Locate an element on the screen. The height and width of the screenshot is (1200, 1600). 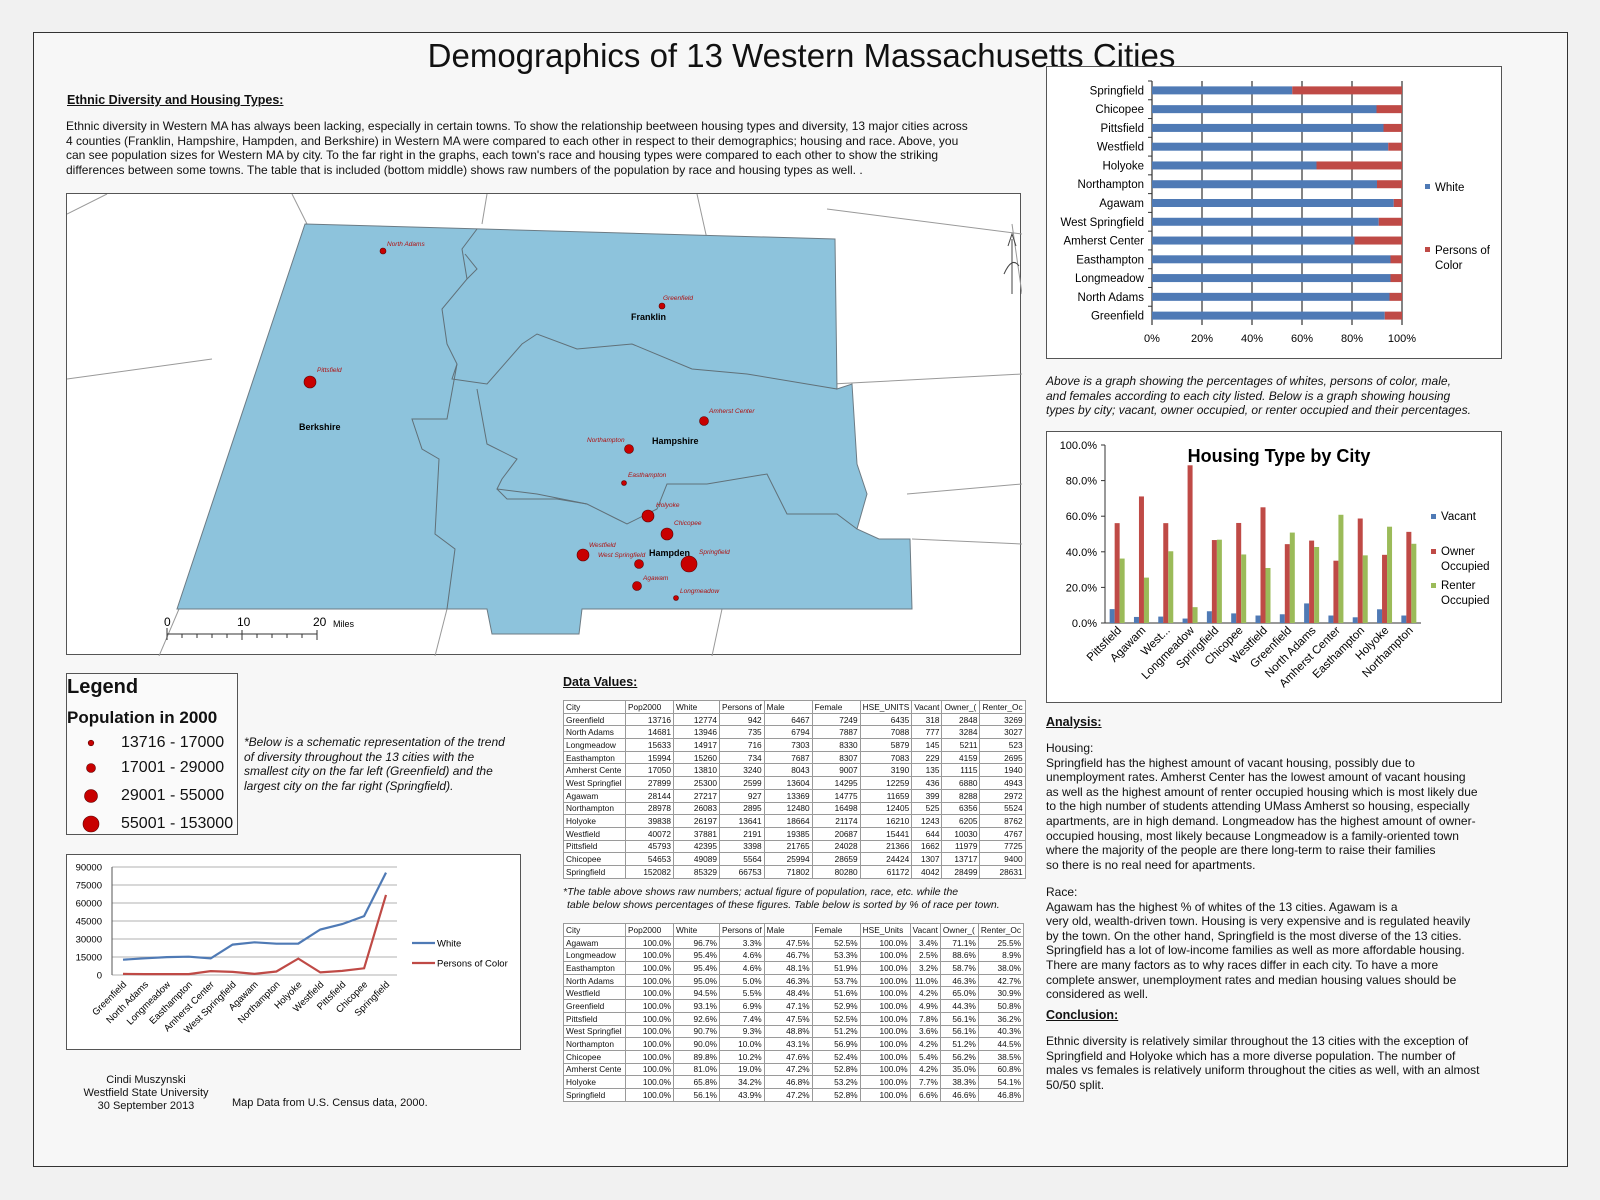
table-cell: 14775 is located at coordinates (836, 795).